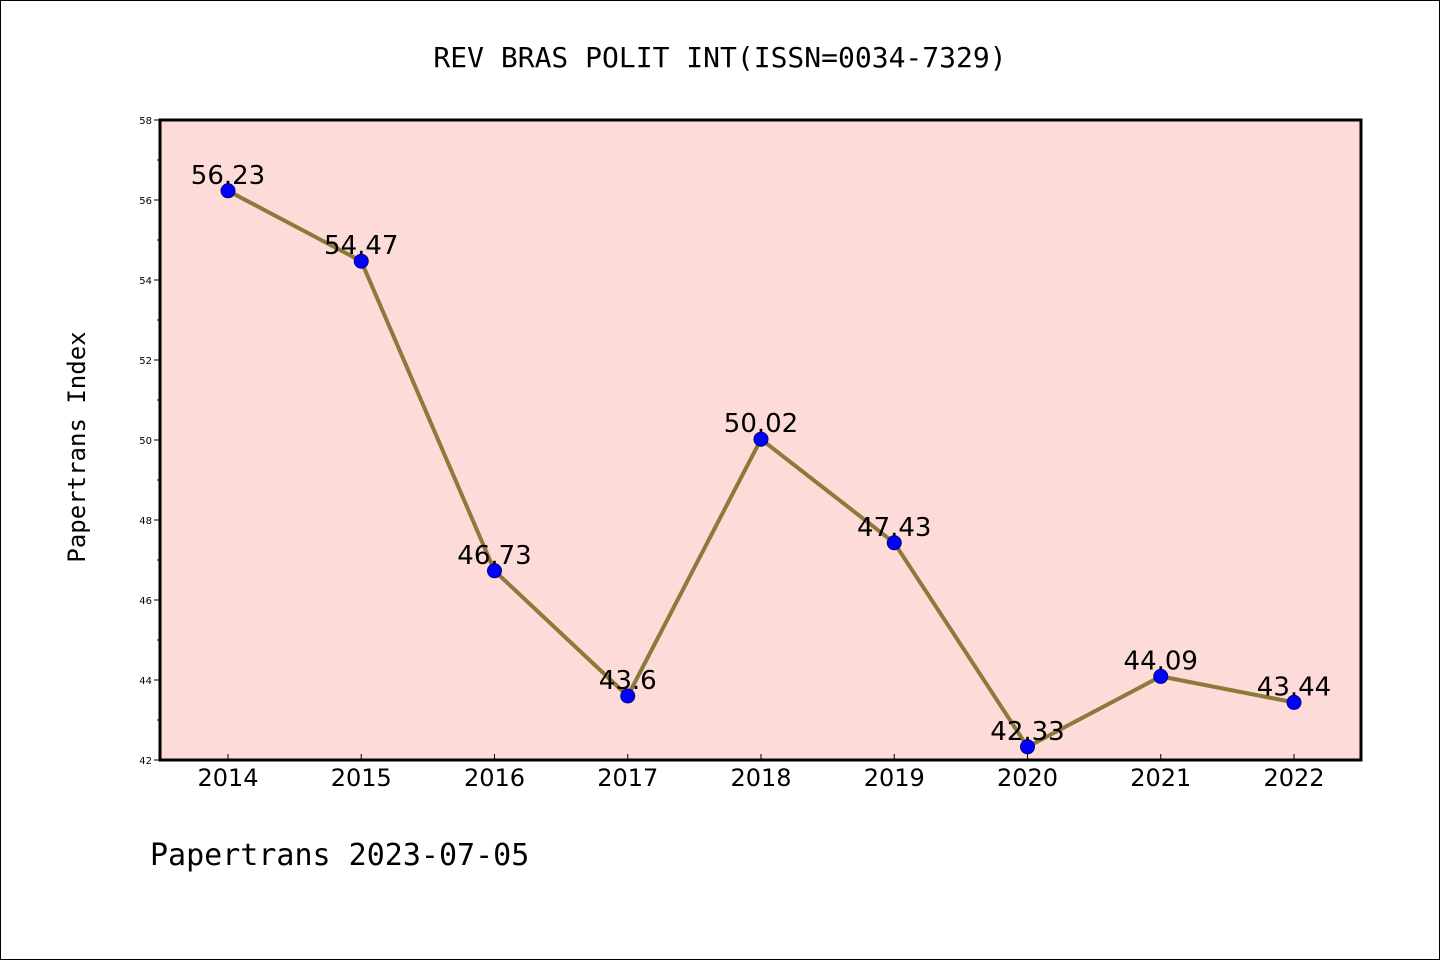 The height and width of the screenshot is (960, 1440). Describe the element at coordinates (77, 446) in the screenshot. I see `y-axis-label: Papertrans Index` at that location.